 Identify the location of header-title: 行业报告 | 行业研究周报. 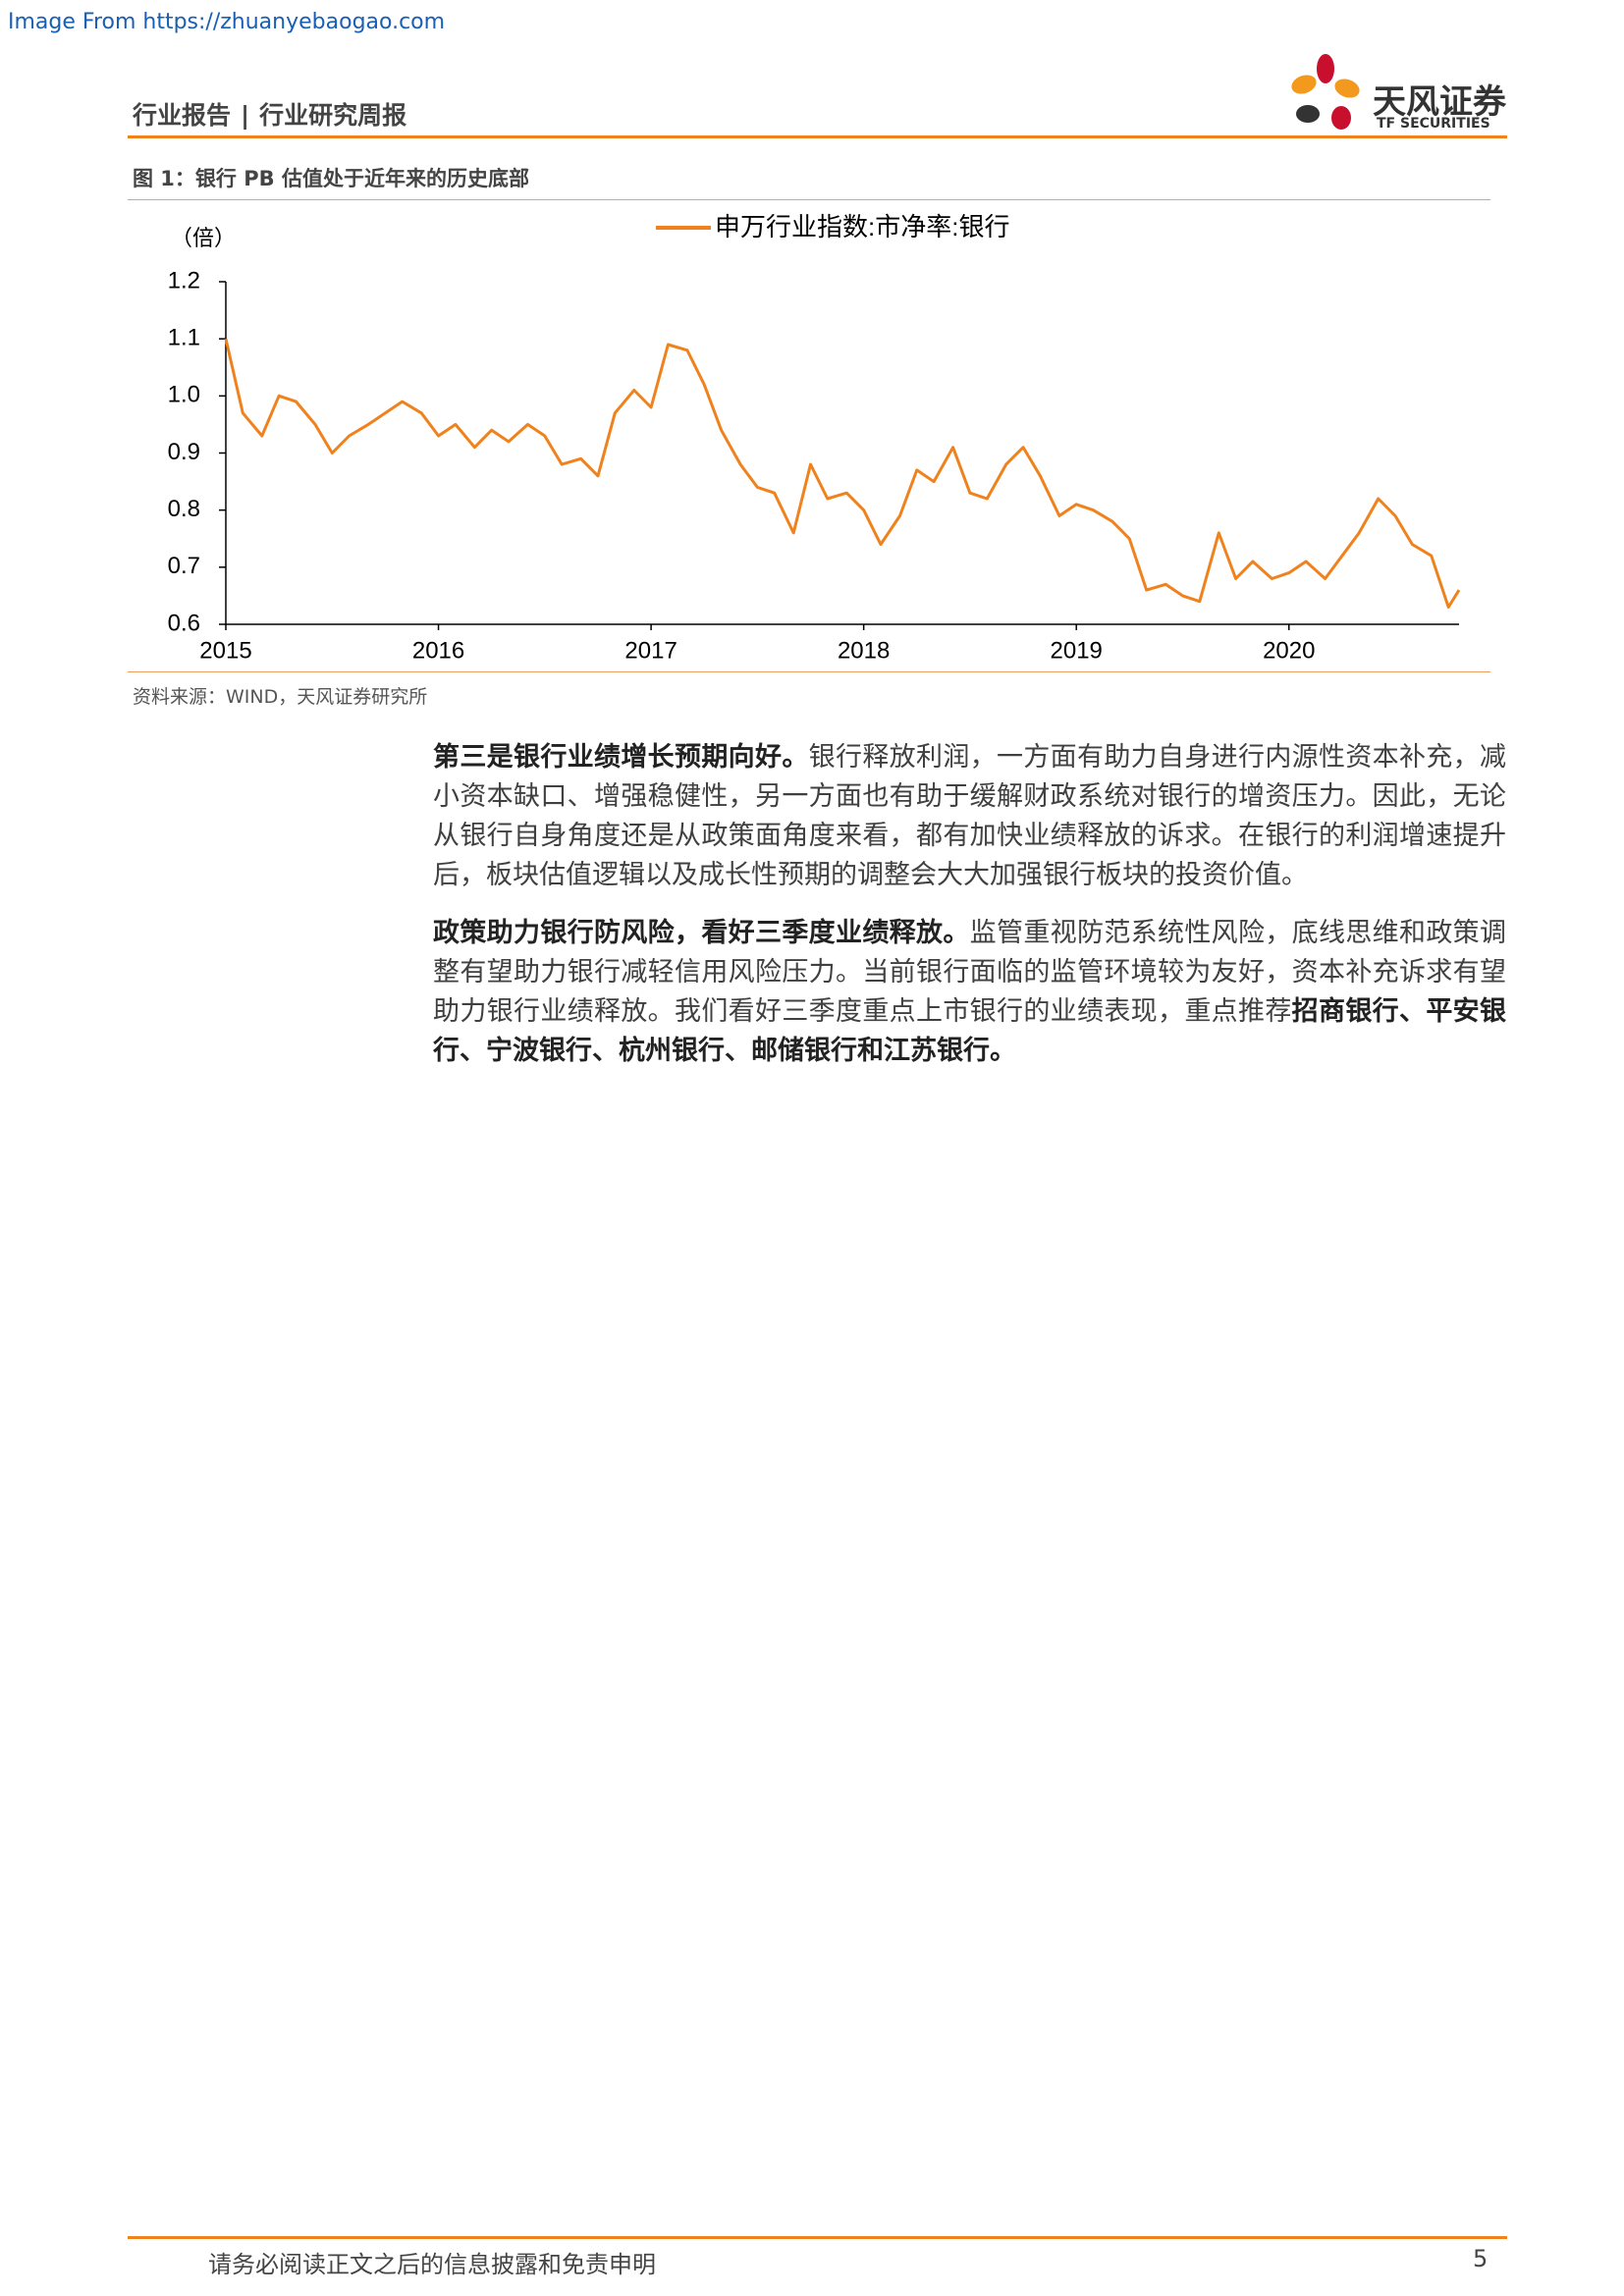
(269, 114).